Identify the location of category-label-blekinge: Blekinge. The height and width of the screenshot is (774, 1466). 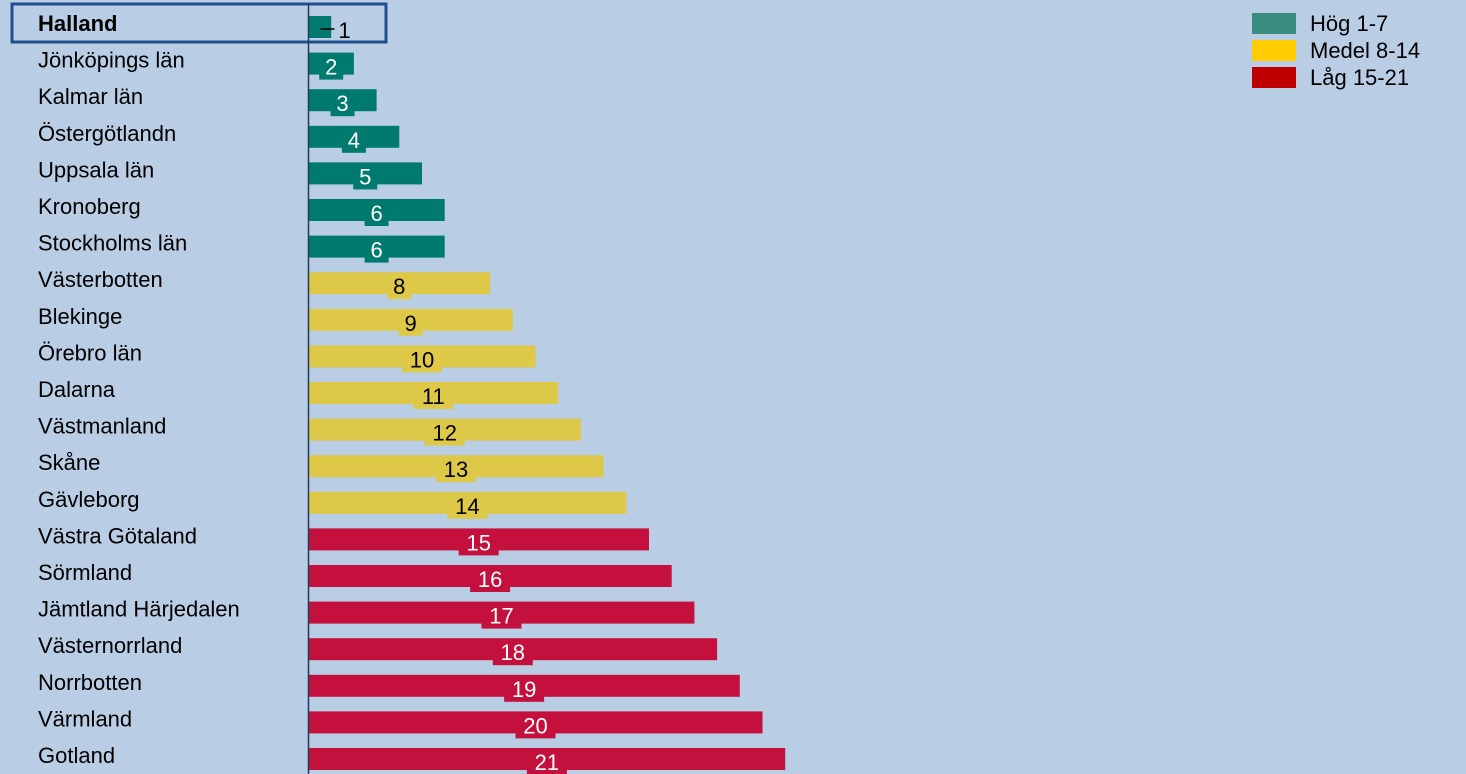
(80, 316).